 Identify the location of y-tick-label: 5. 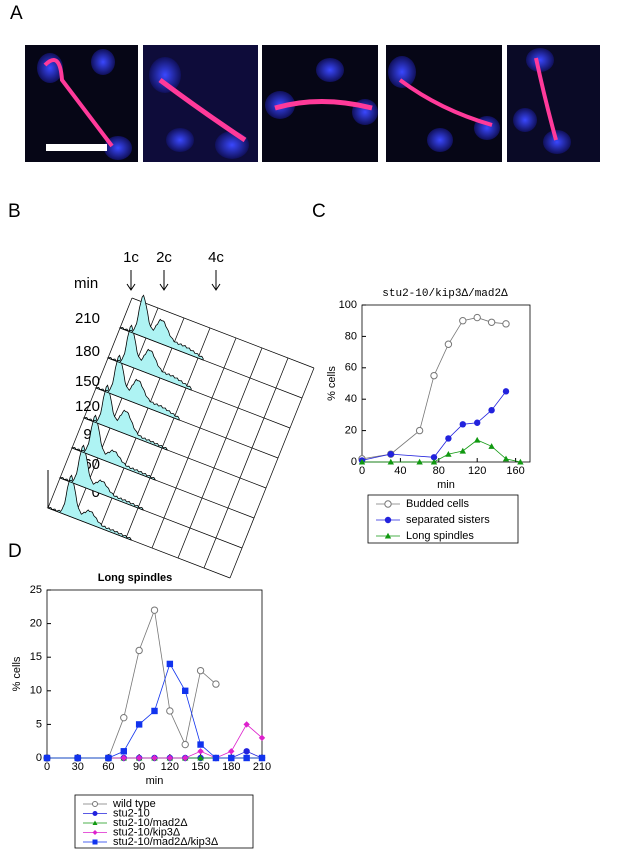
(39, 724).